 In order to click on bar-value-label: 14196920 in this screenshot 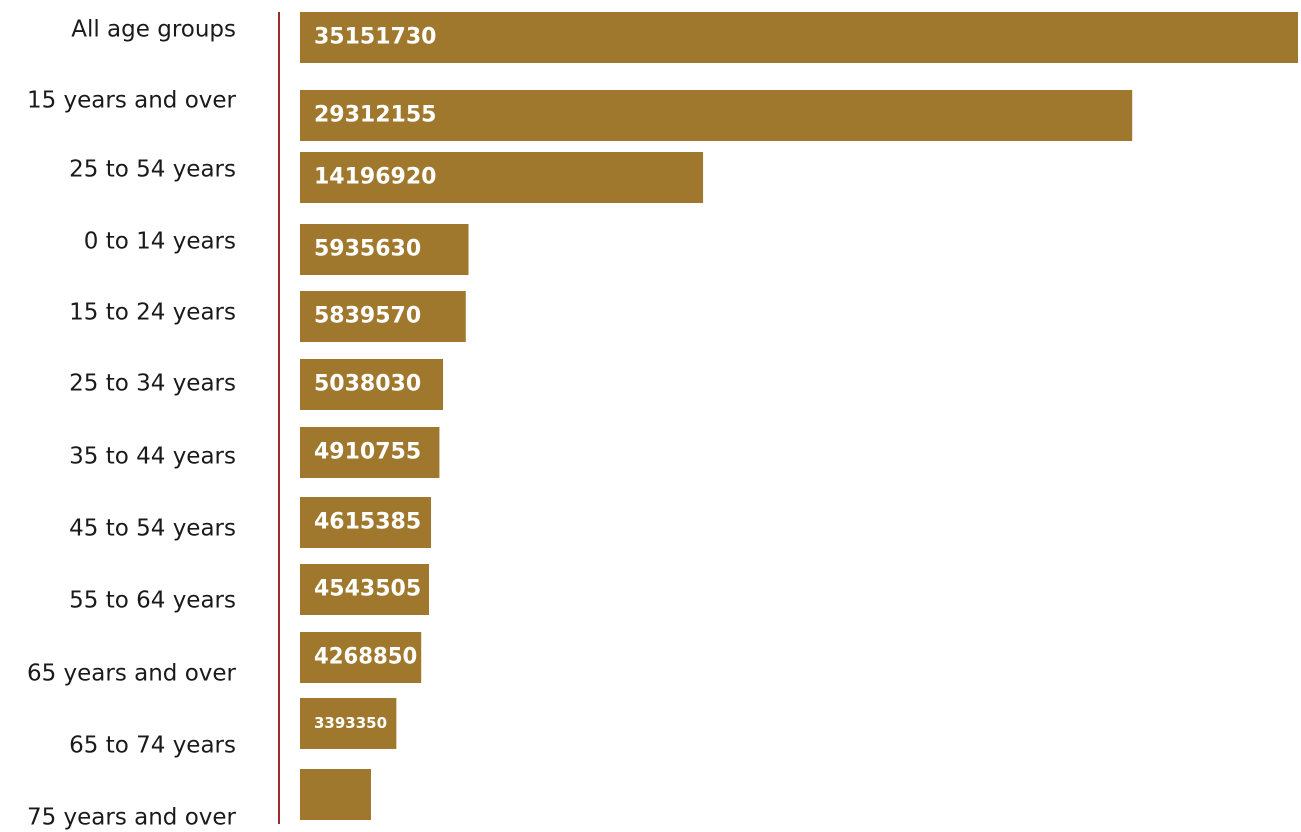, I will do `click(375, 177)`.